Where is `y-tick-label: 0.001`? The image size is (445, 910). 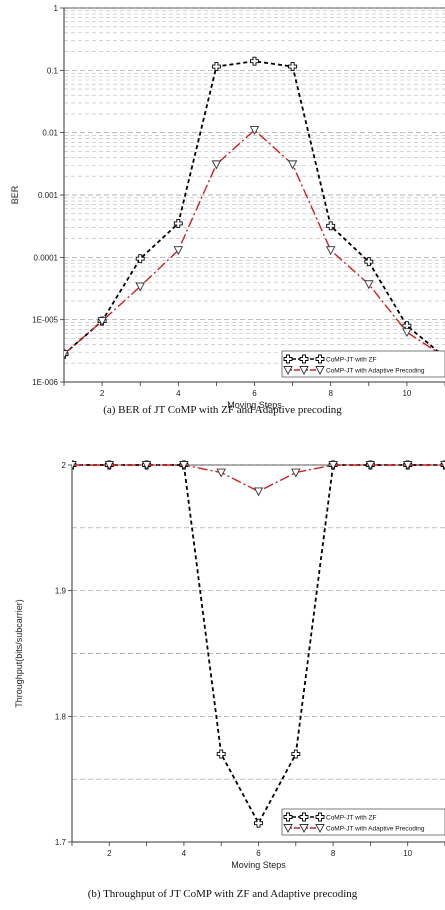
y-tick-label: 0.001 is located at coordinates (48, 195).